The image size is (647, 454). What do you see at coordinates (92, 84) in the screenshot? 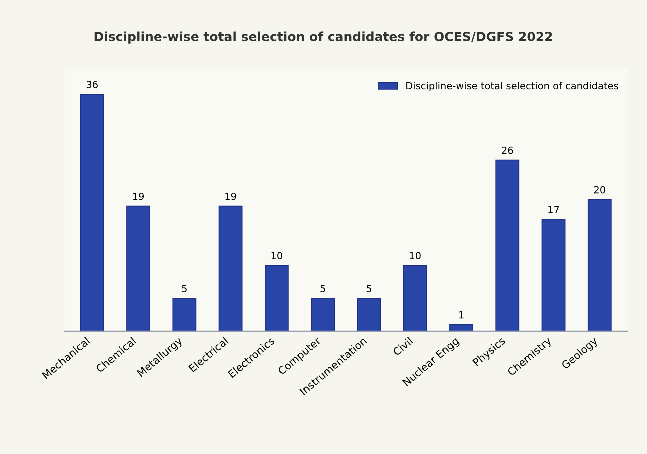
I see `data-label: 36` at bounding box center [92, 84].